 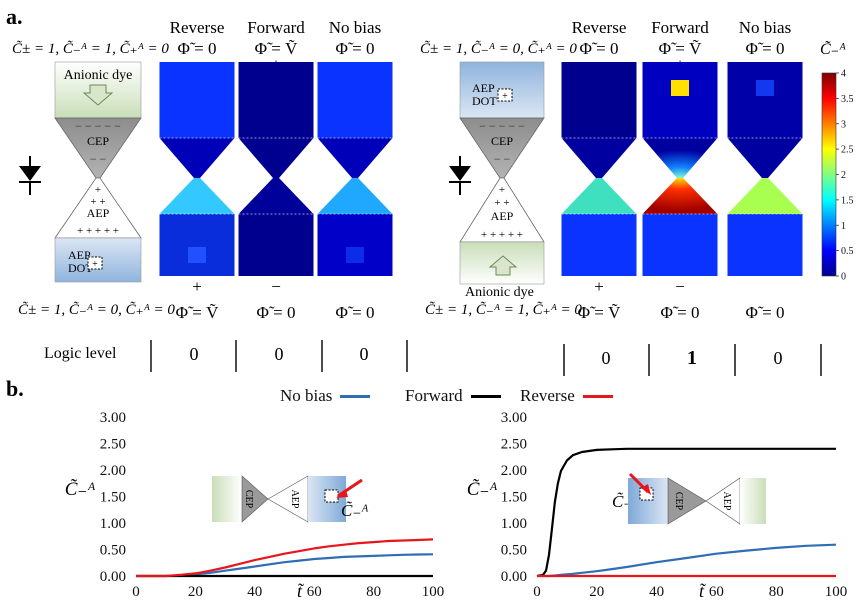 What do you see at coordinates (514, 445) in the screenshot?
I see `y-tick-label: 2.50` at bounding box center [514, 445].